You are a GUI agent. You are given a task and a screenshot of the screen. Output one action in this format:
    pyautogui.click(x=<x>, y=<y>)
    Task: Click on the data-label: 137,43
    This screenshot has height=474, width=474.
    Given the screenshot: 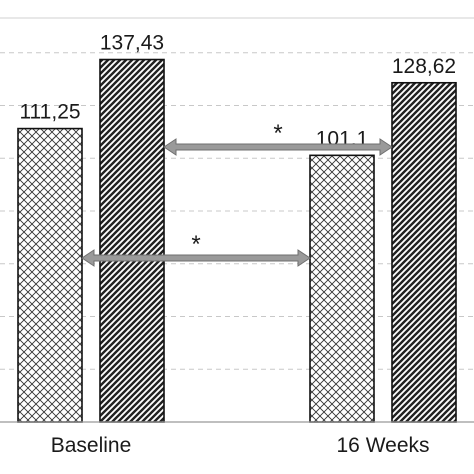 What is the action you would take?
    pyautogui.click(x=132, y=43)
    